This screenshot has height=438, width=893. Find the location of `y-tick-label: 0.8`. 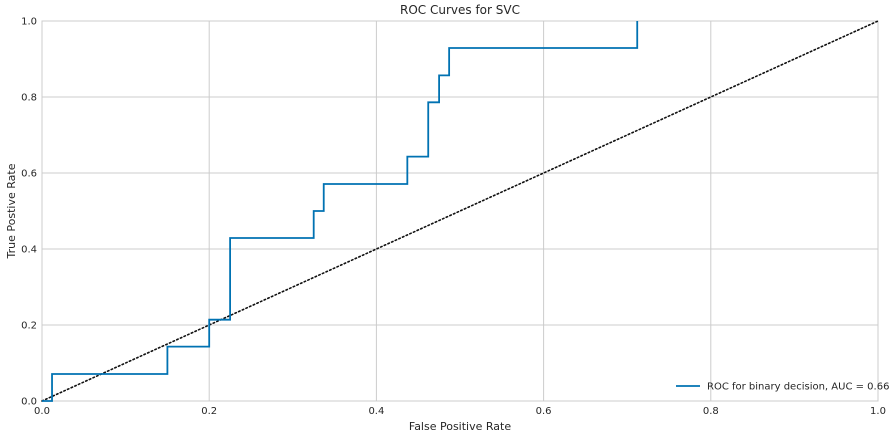

y-tick-label: 0.8 is located at coordinates (29, 98).